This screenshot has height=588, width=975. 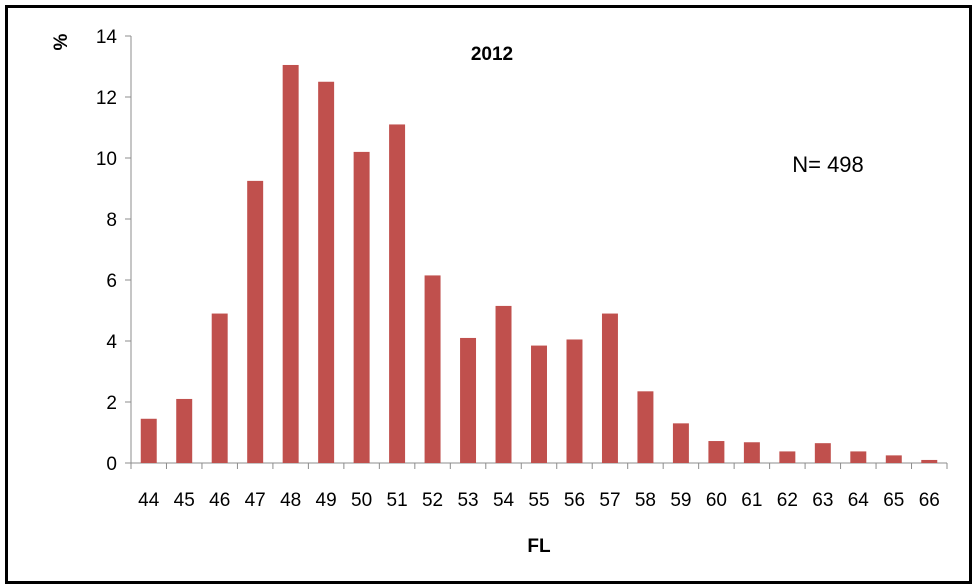 I want to click on x-tick-label: 53, so click(x=467, y=500).